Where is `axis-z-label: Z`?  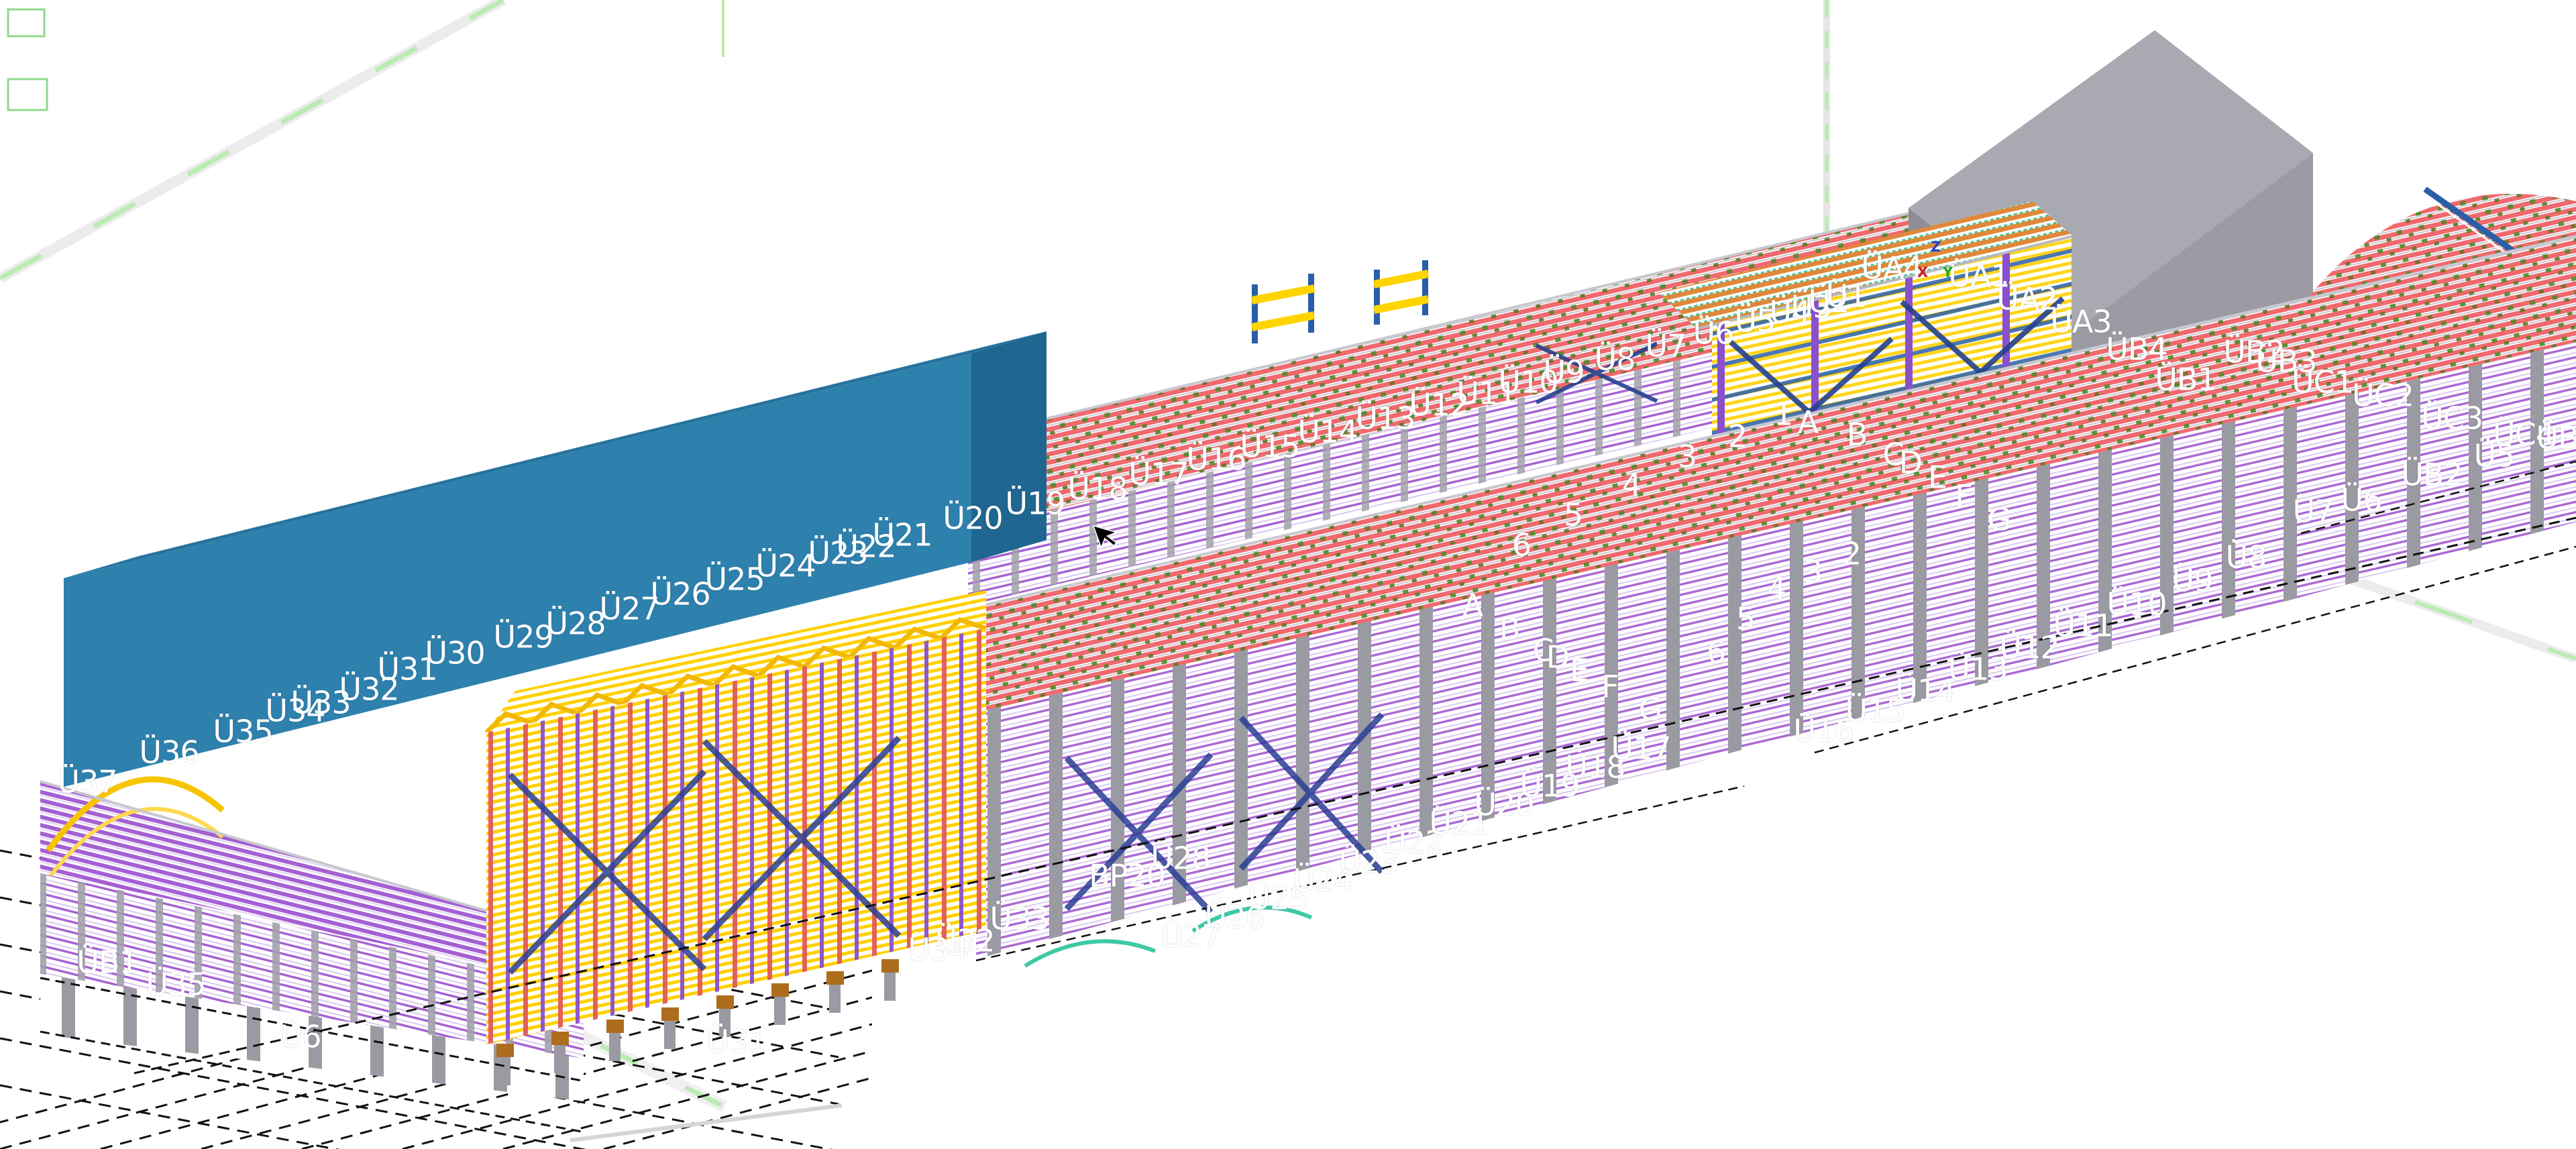 axis-z-label: Z is located at coordinates (1936, 247).